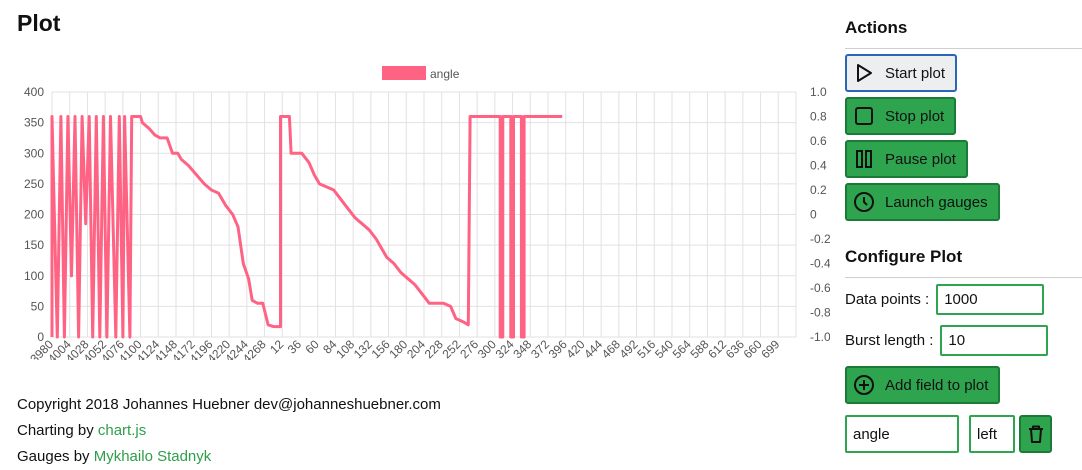 The height and width of the screenshot is (470, 1082). What do you see at coordinates (994, 340) in the screenshot?
I see `burst-length-input` at bounding box center [994, 340].